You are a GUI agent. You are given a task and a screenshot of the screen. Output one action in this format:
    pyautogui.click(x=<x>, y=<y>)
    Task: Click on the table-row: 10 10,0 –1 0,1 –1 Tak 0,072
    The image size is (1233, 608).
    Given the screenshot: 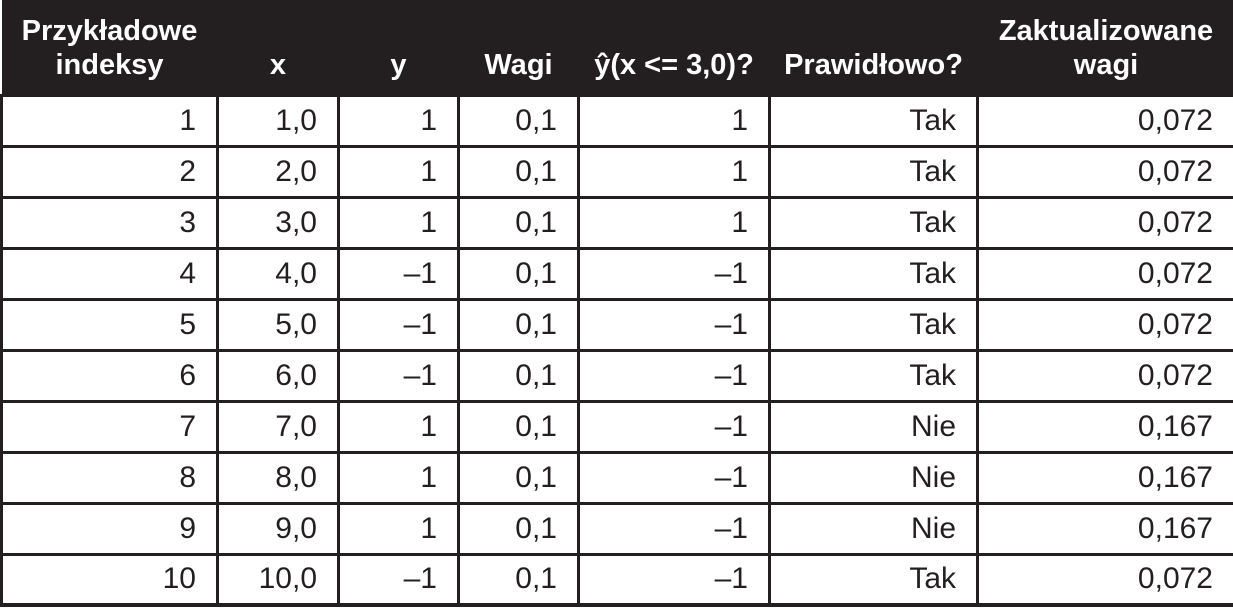 What is the action you would take?
    pyautogui.click(x=616, y=579)
    